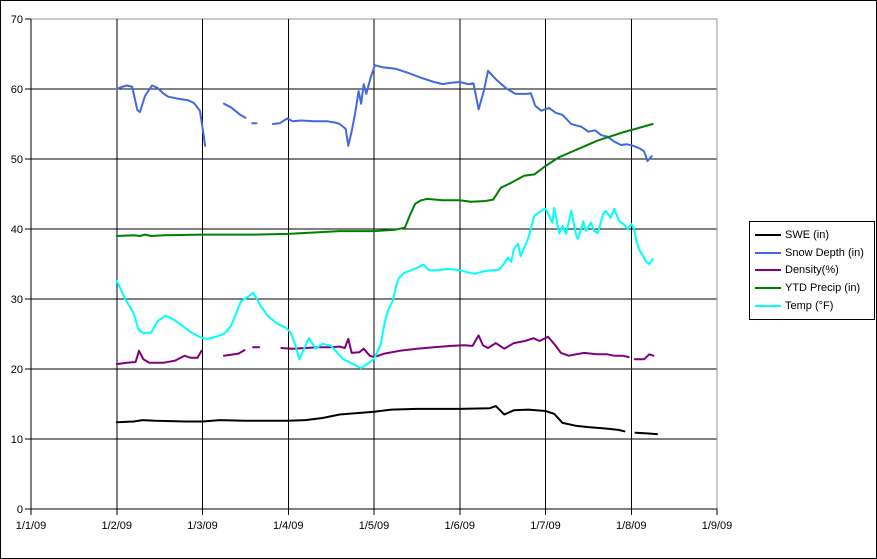 The image size is (877, 559). What do you see at coordinates (17, 20) in the screenshot?
I see `y-axis-label: 70` at bounding box center [17, 20].